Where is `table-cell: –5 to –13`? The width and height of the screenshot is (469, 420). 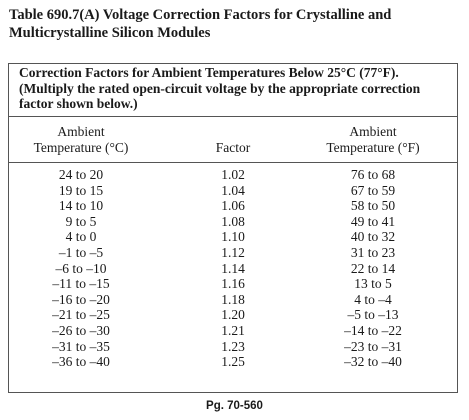
table-cell: –5 to –13 is located at coordinates (373, 315).